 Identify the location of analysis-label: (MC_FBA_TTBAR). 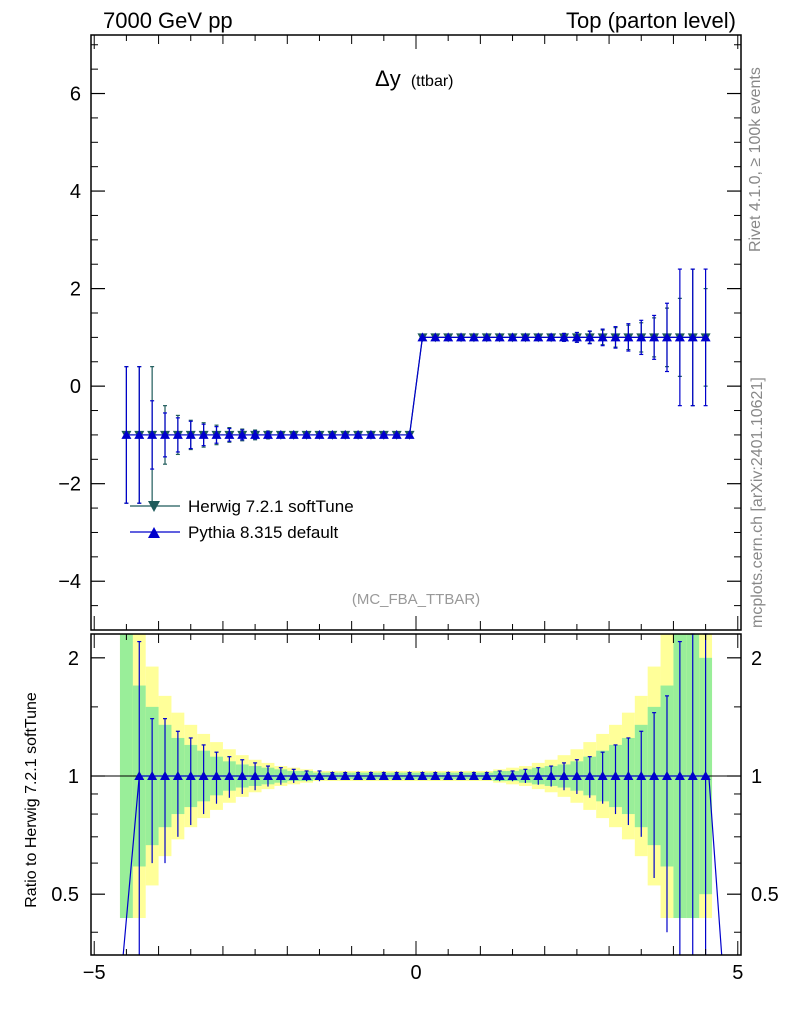
(416, 599).